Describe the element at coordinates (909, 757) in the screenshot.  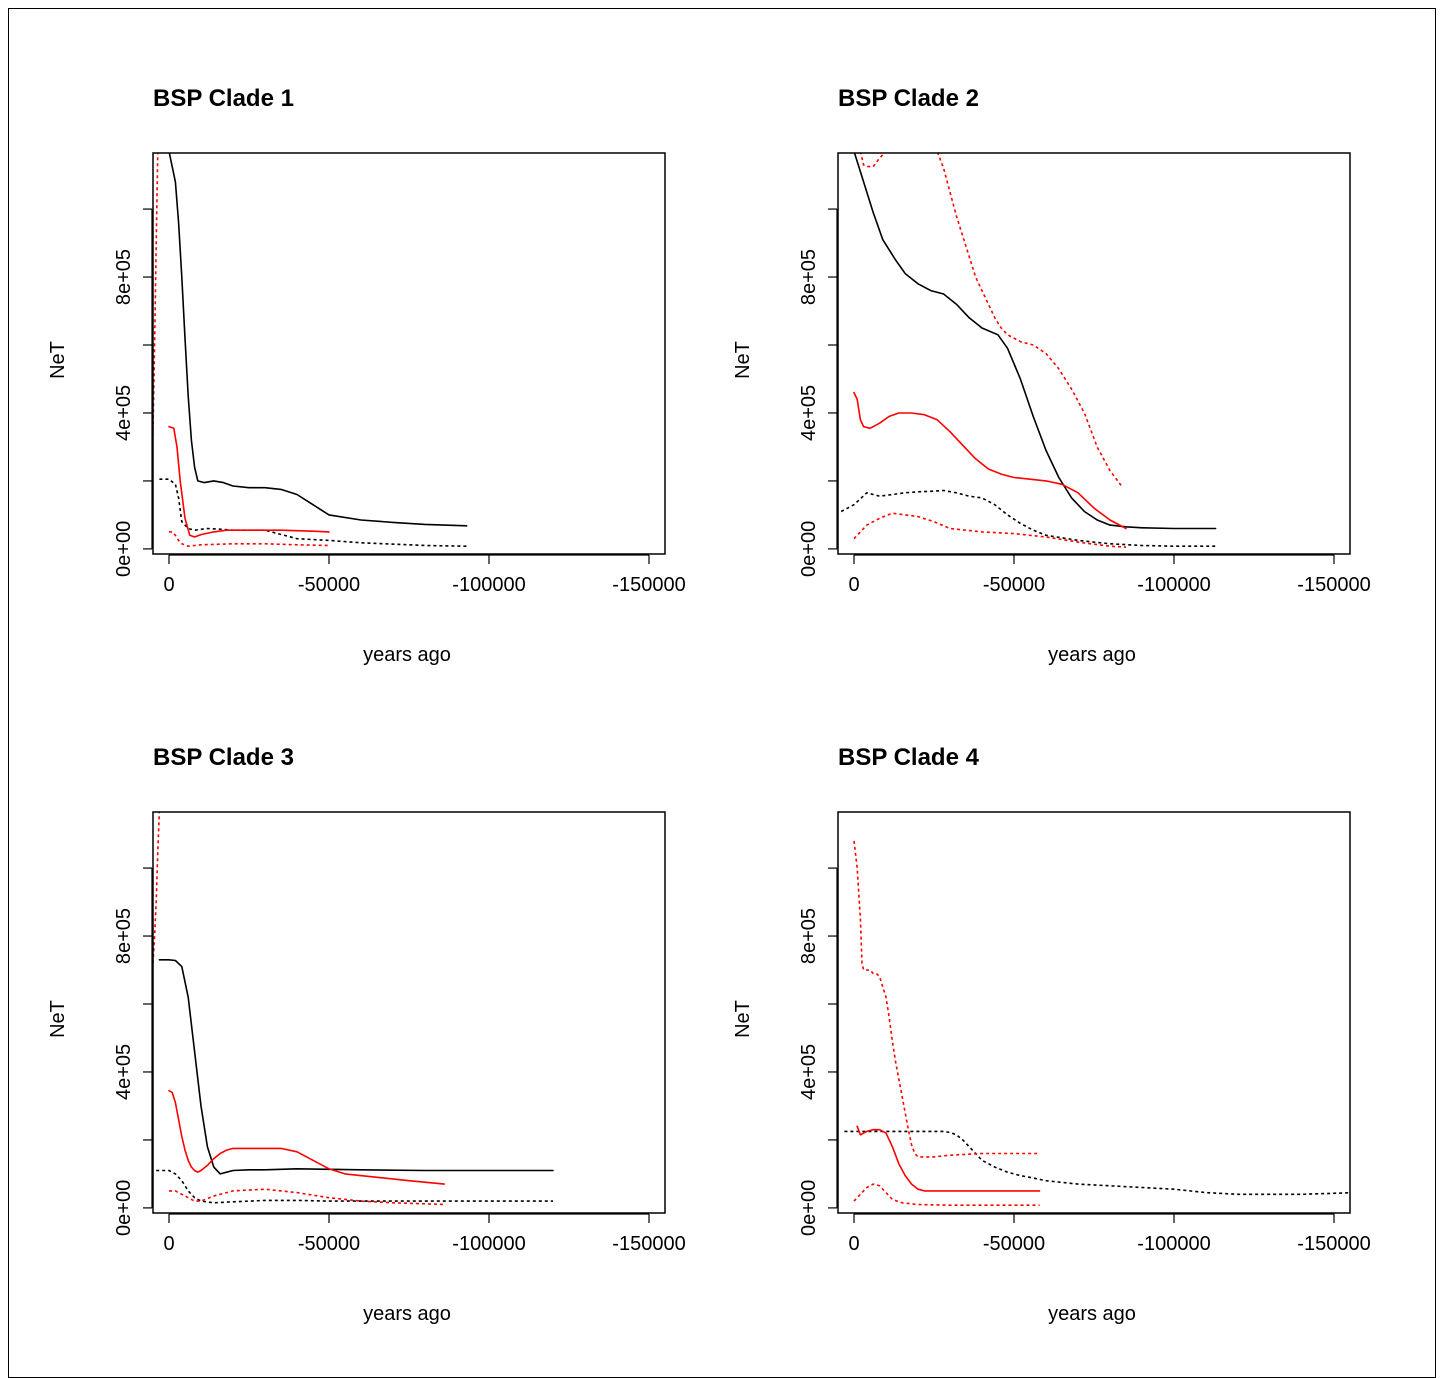
I see `chart-title: BSP Clade 4` at that location.